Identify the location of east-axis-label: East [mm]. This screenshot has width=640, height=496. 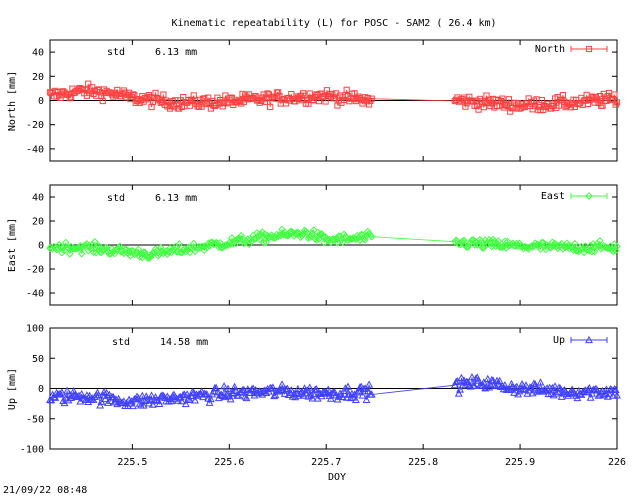
(12, 245).